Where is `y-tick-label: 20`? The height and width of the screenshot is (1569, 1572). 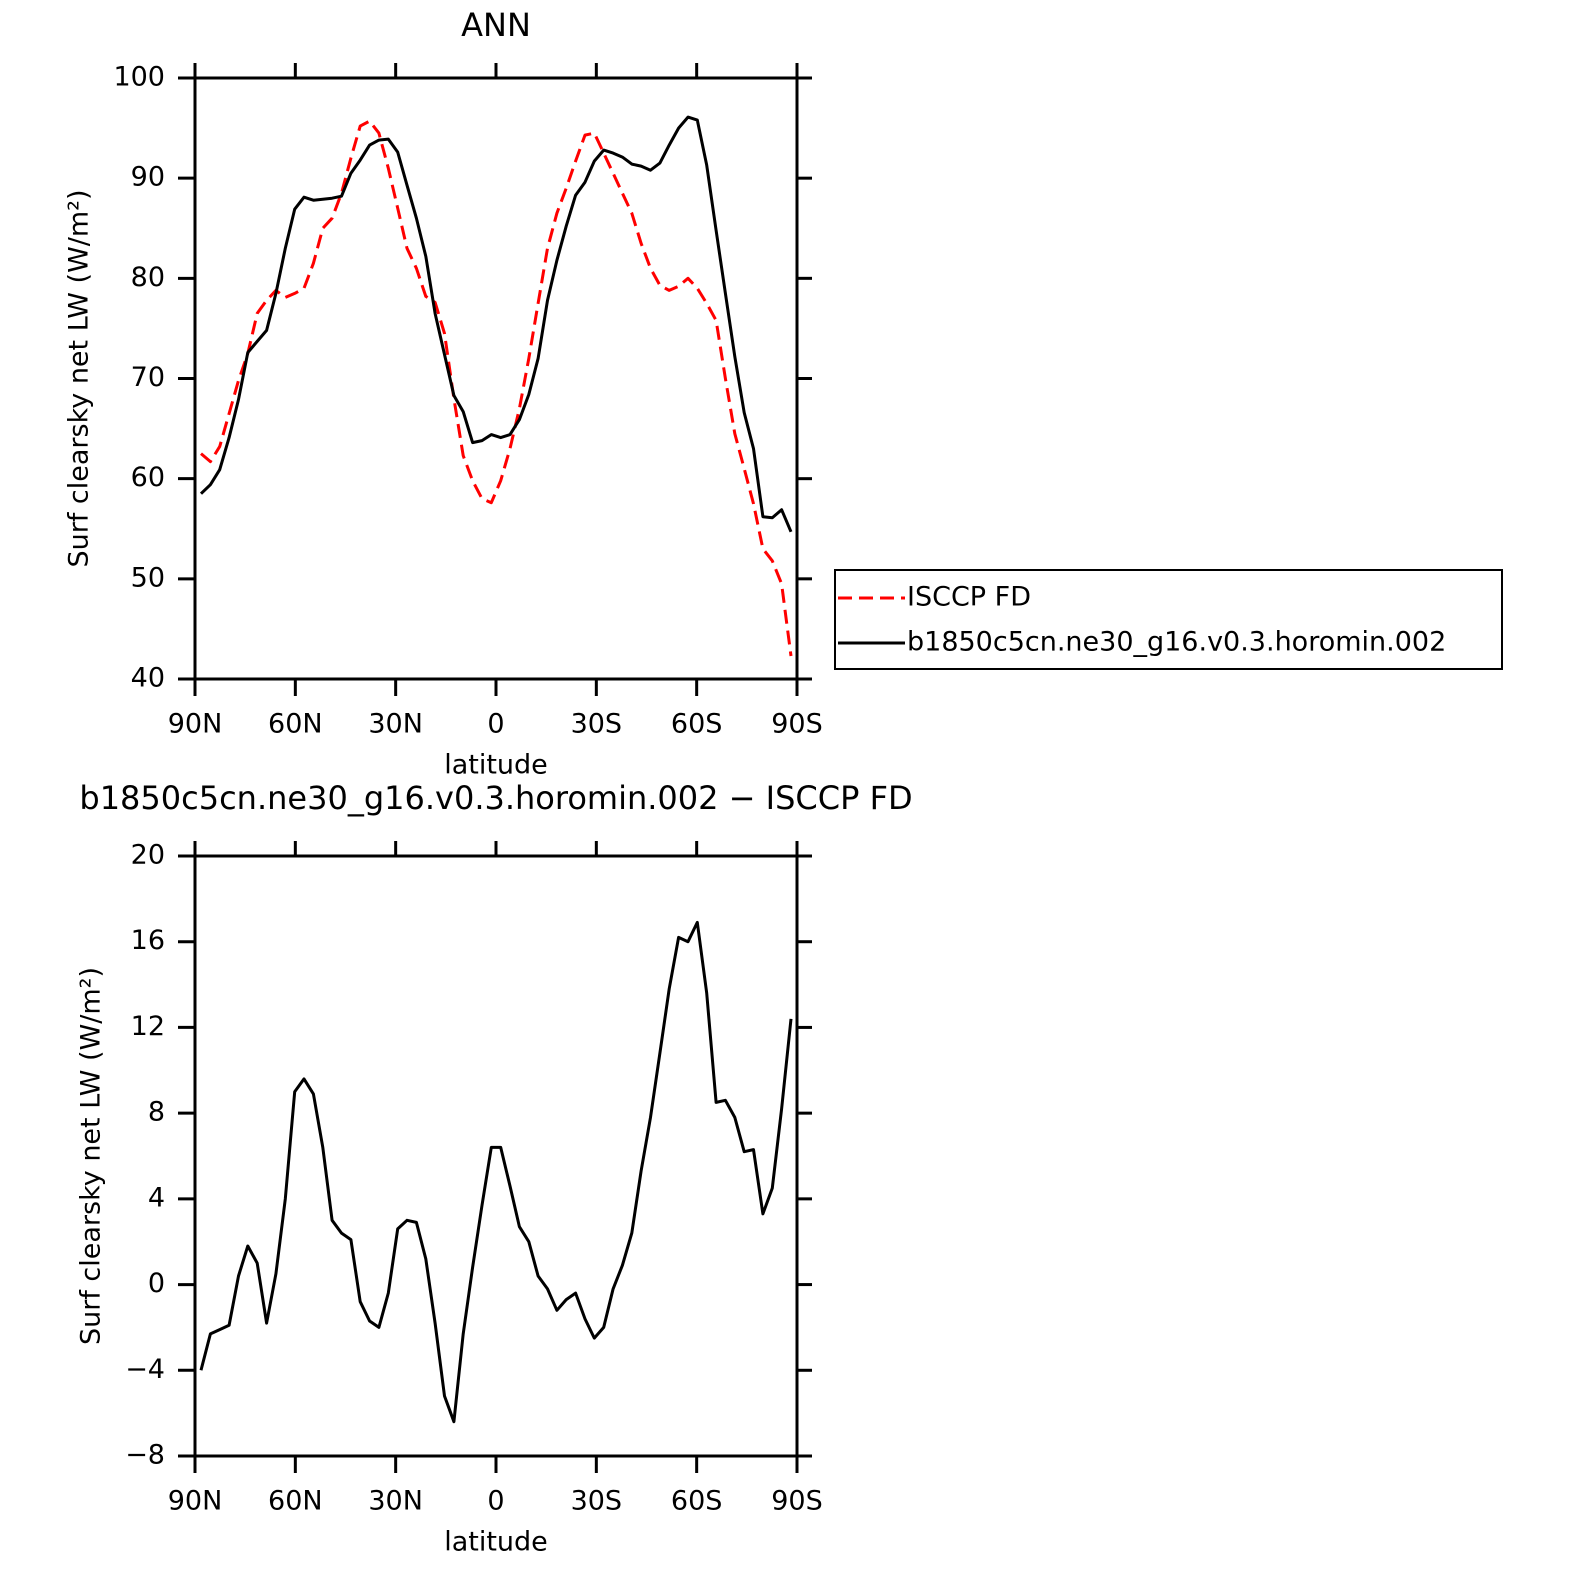
y-tick-label: 20 is located at coordinates (148, 855).